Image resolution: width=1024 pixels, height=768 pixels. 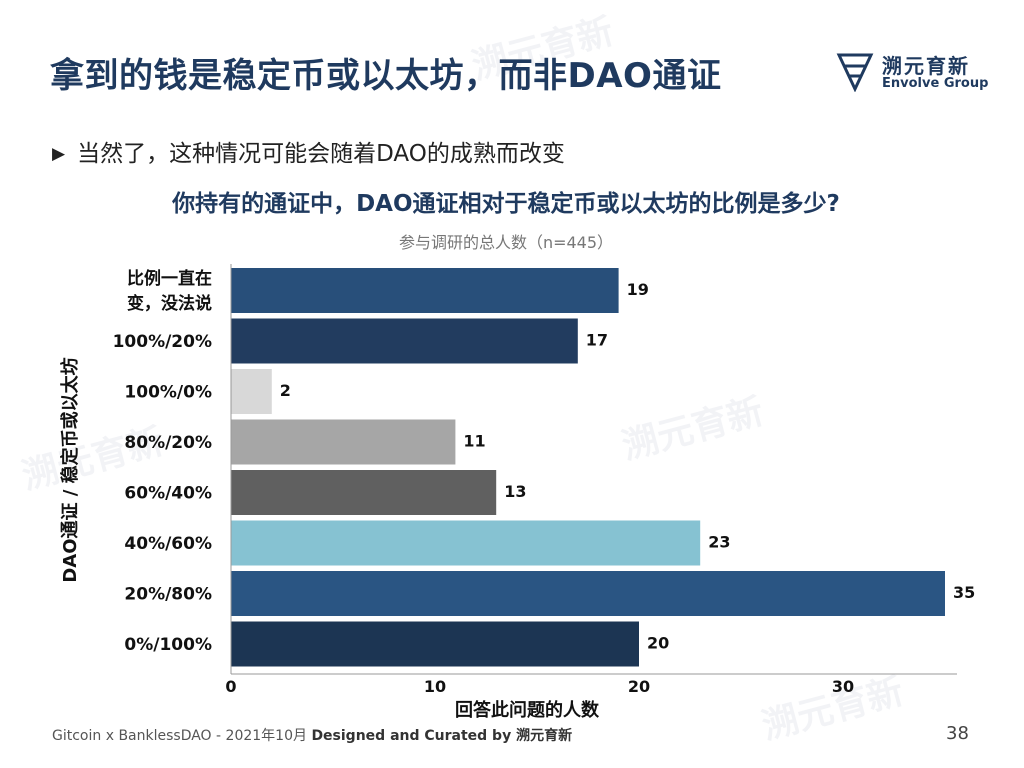 I want to click on envolve-logo-icon, so click(x=855, y=72).